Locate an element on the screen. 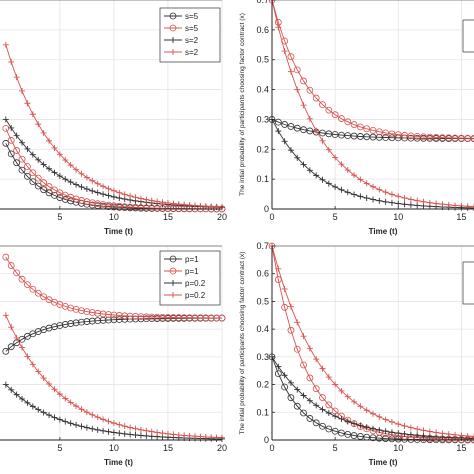 Image resolution: width=474 pixels, height=474 pixels. x-tick-label: 20 is located at coordinates (222, 217).